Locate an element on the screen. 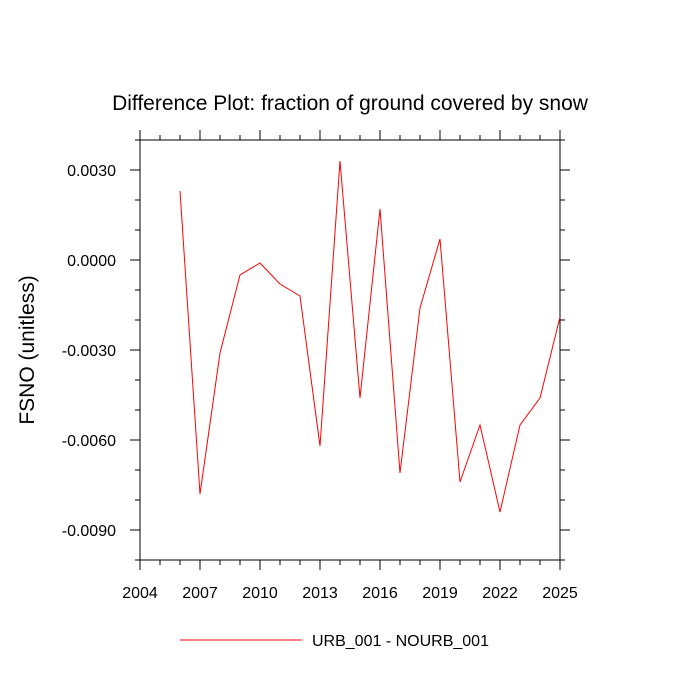 The width and height of the screenshot is (700, 700). y-tick-label: -0.0030 is located at coordinates (89, 351).